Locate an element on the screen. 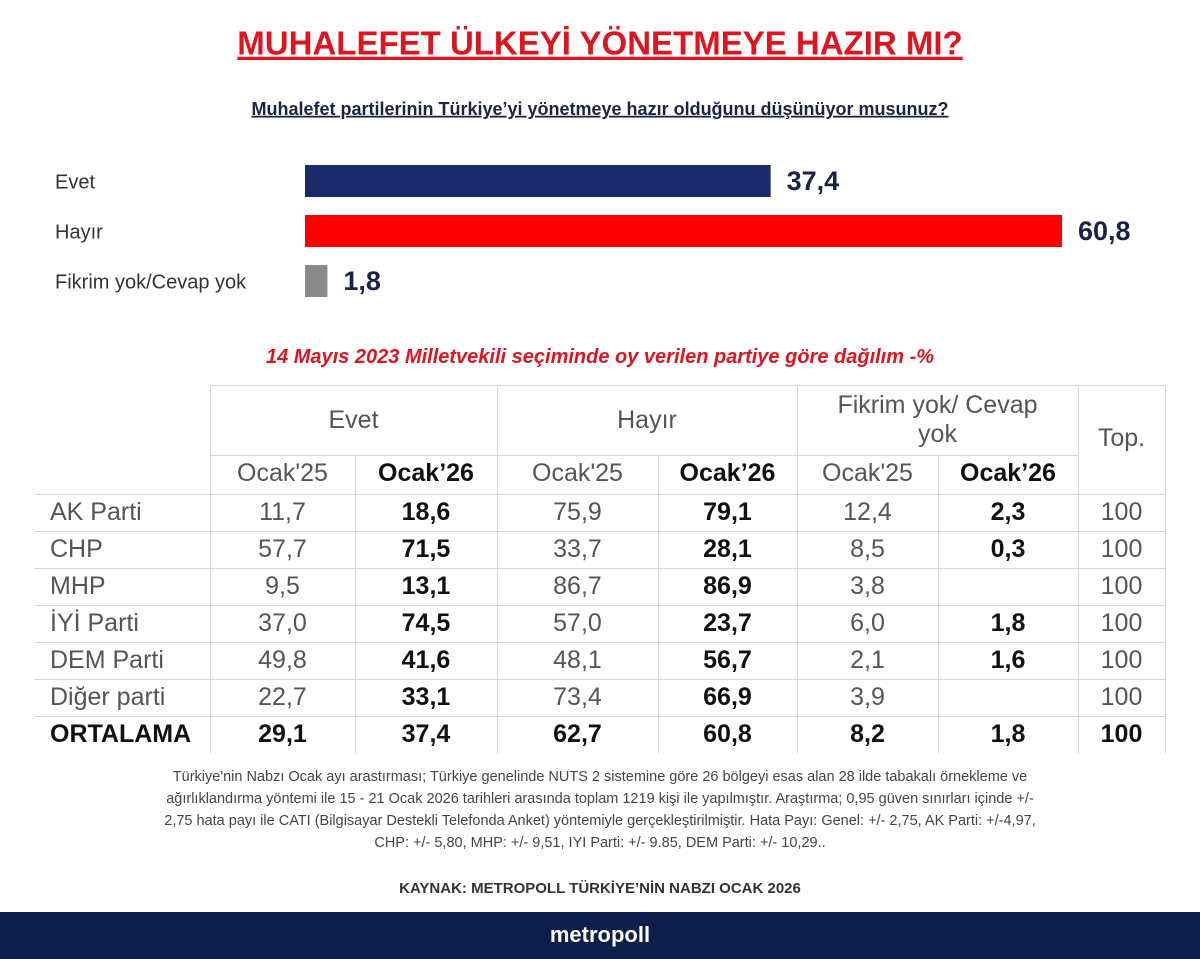 Image resolution: width=1200 pixels, height=959 pixels. group-header: Top. is located at coordinates (1121, 438).